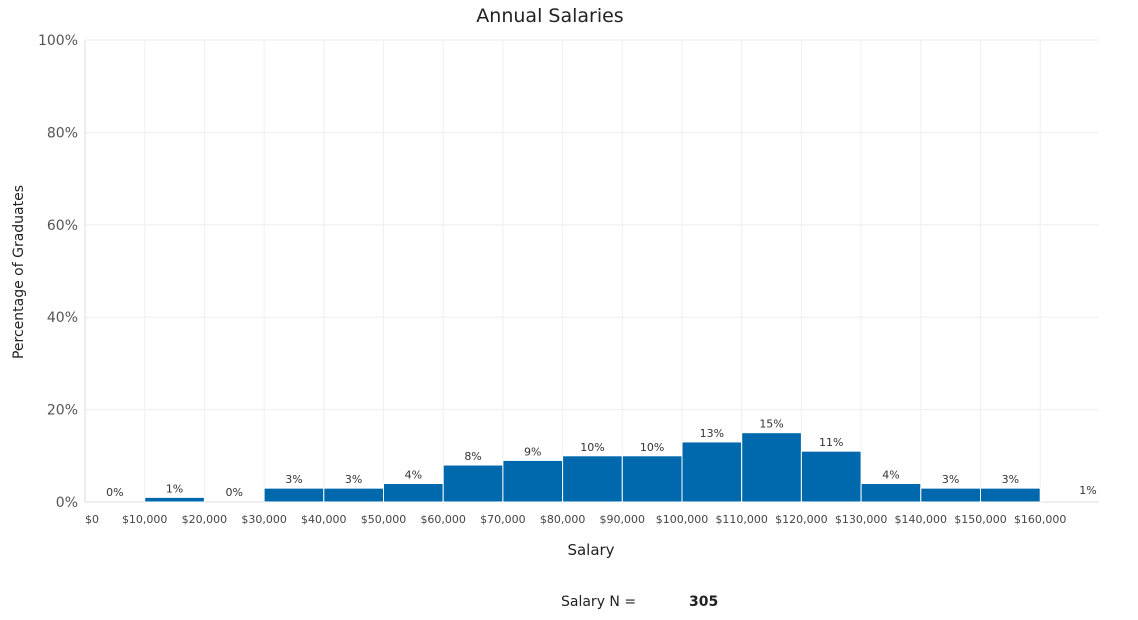 The image size is (1138, 620). What do you see at coordinates (62, 133) in the screenshot?
I see `y-tick-label: 80%` at bounding box center [62, 133].